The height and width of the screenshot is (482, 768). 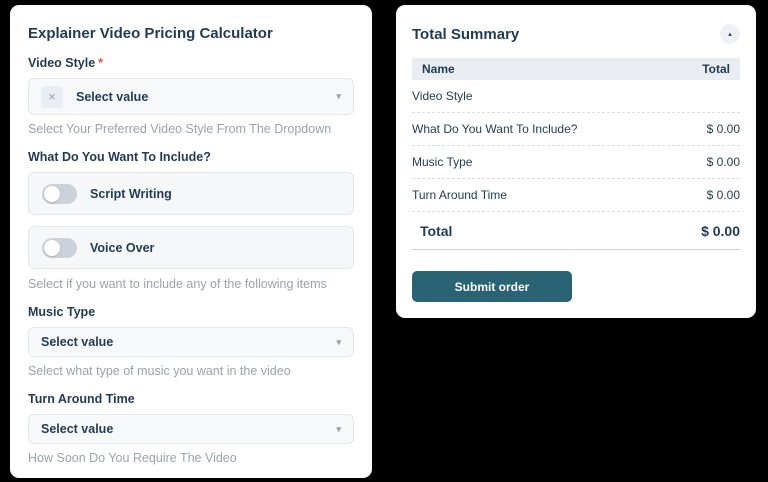 I want to click on music-type-label: Music Type, so click(x=62, y=312).